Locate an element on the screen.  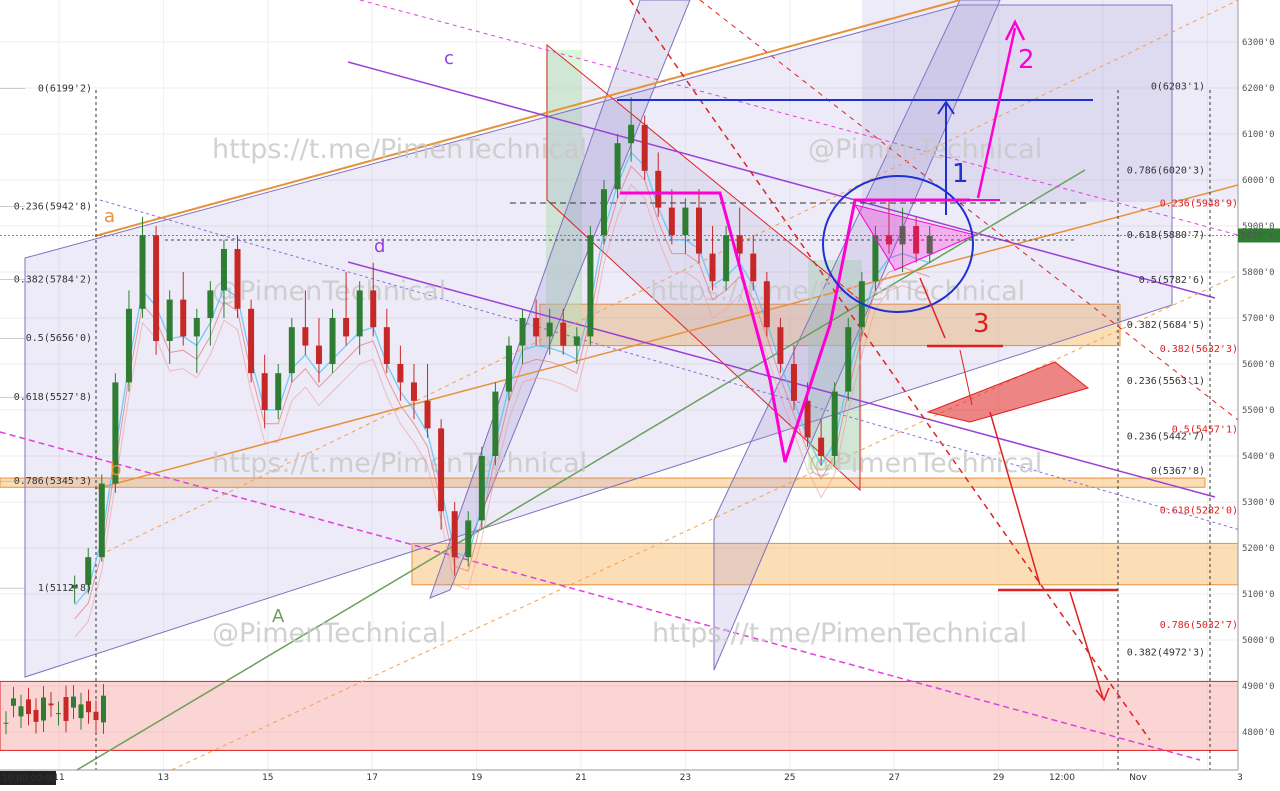
magenta-arrow-head is located at coordinates (1015, 30).